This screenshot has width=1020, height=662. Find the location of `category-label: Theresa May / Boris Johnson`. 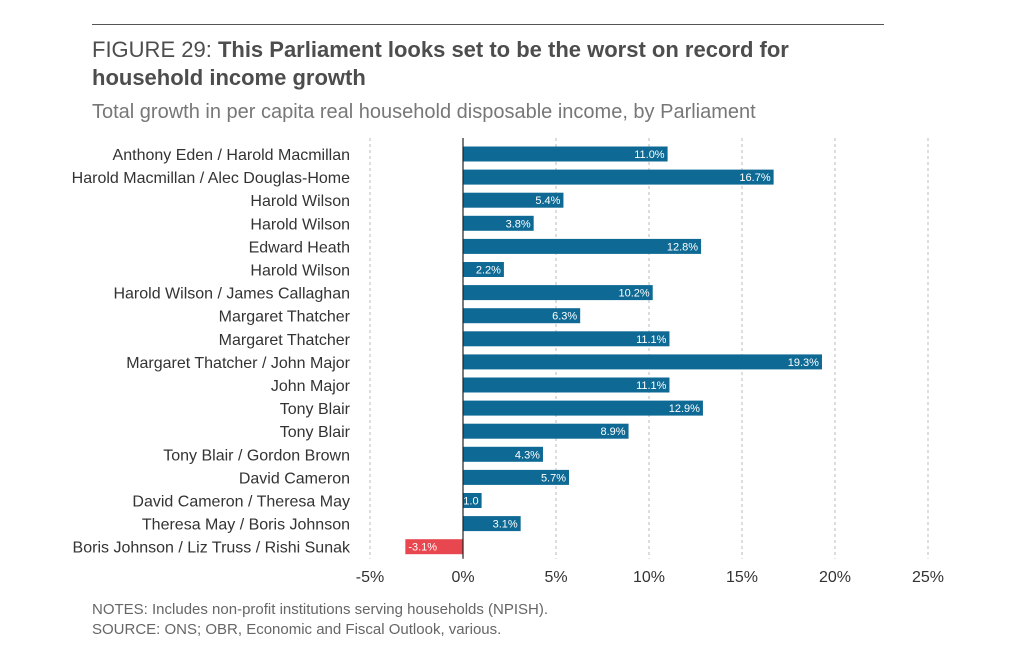

category-label: Theresa May / Boris Johnson is located at coordinates (246, 525).